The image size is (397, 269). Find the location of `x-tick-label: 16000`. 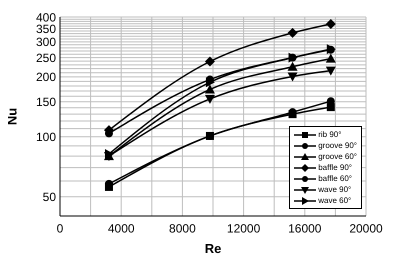

x-tick-label: 16000 is located at coordinates (305, 229).